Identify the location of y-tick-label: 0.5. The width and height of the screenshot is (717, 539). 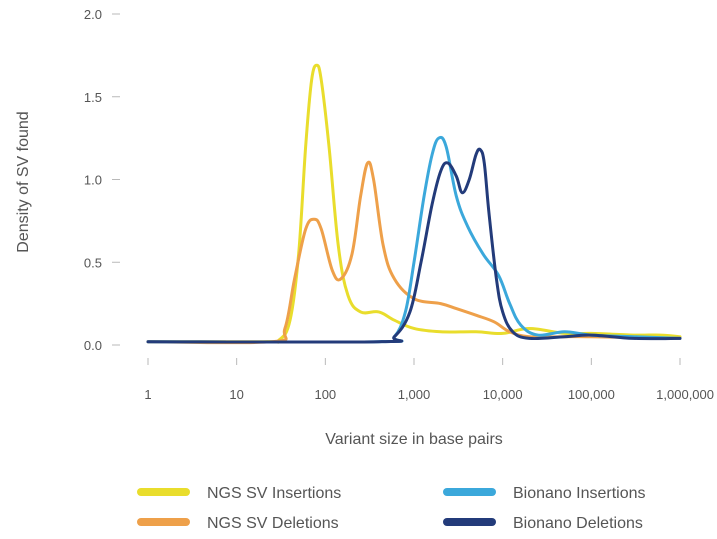
(93, 262).